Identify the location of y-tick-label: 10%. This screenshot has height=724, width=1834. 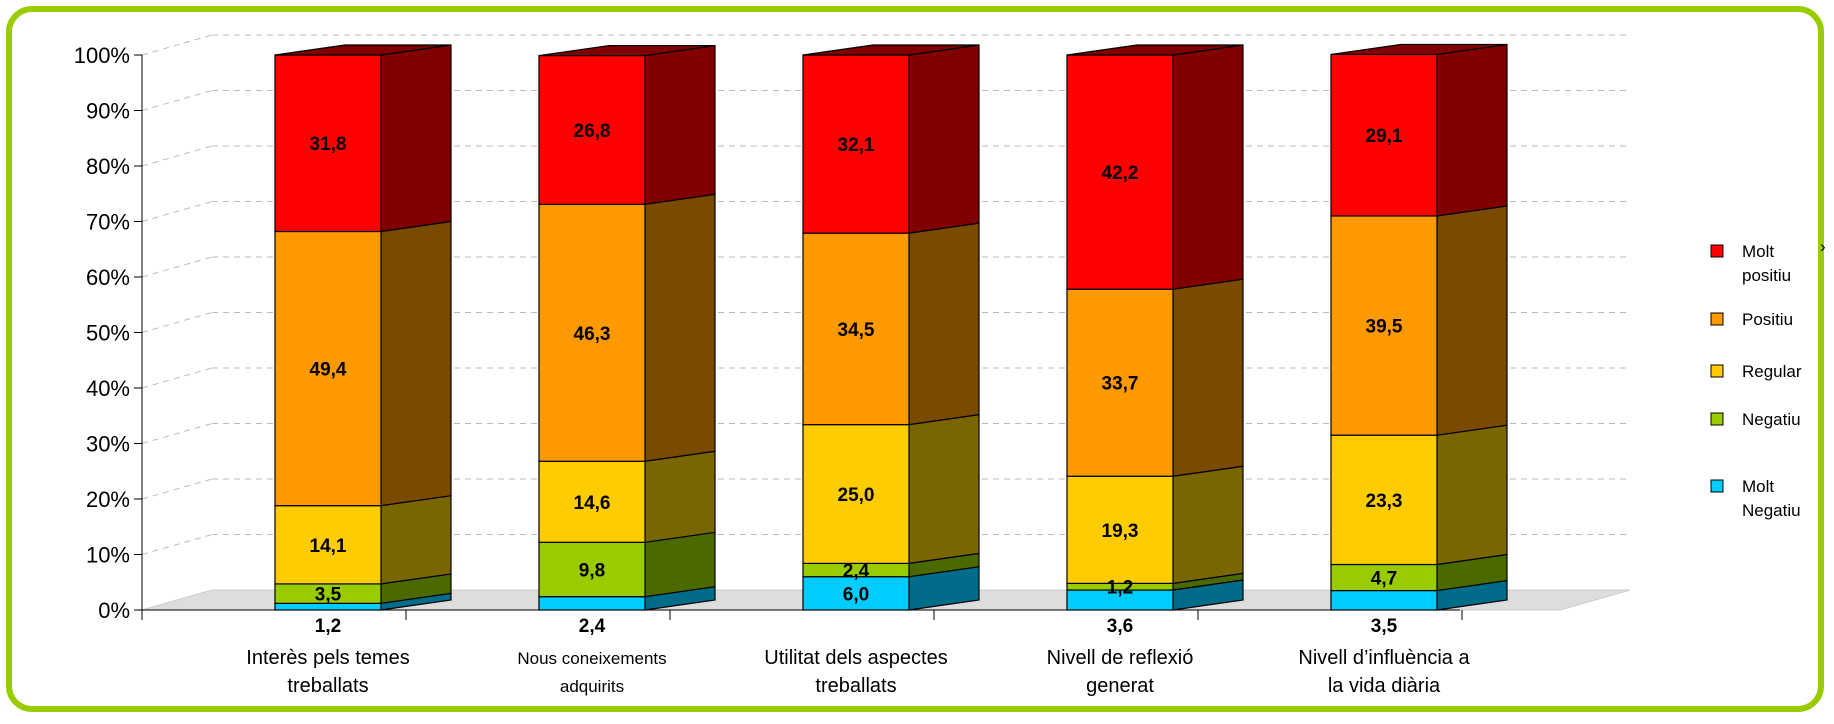
(108, 555).